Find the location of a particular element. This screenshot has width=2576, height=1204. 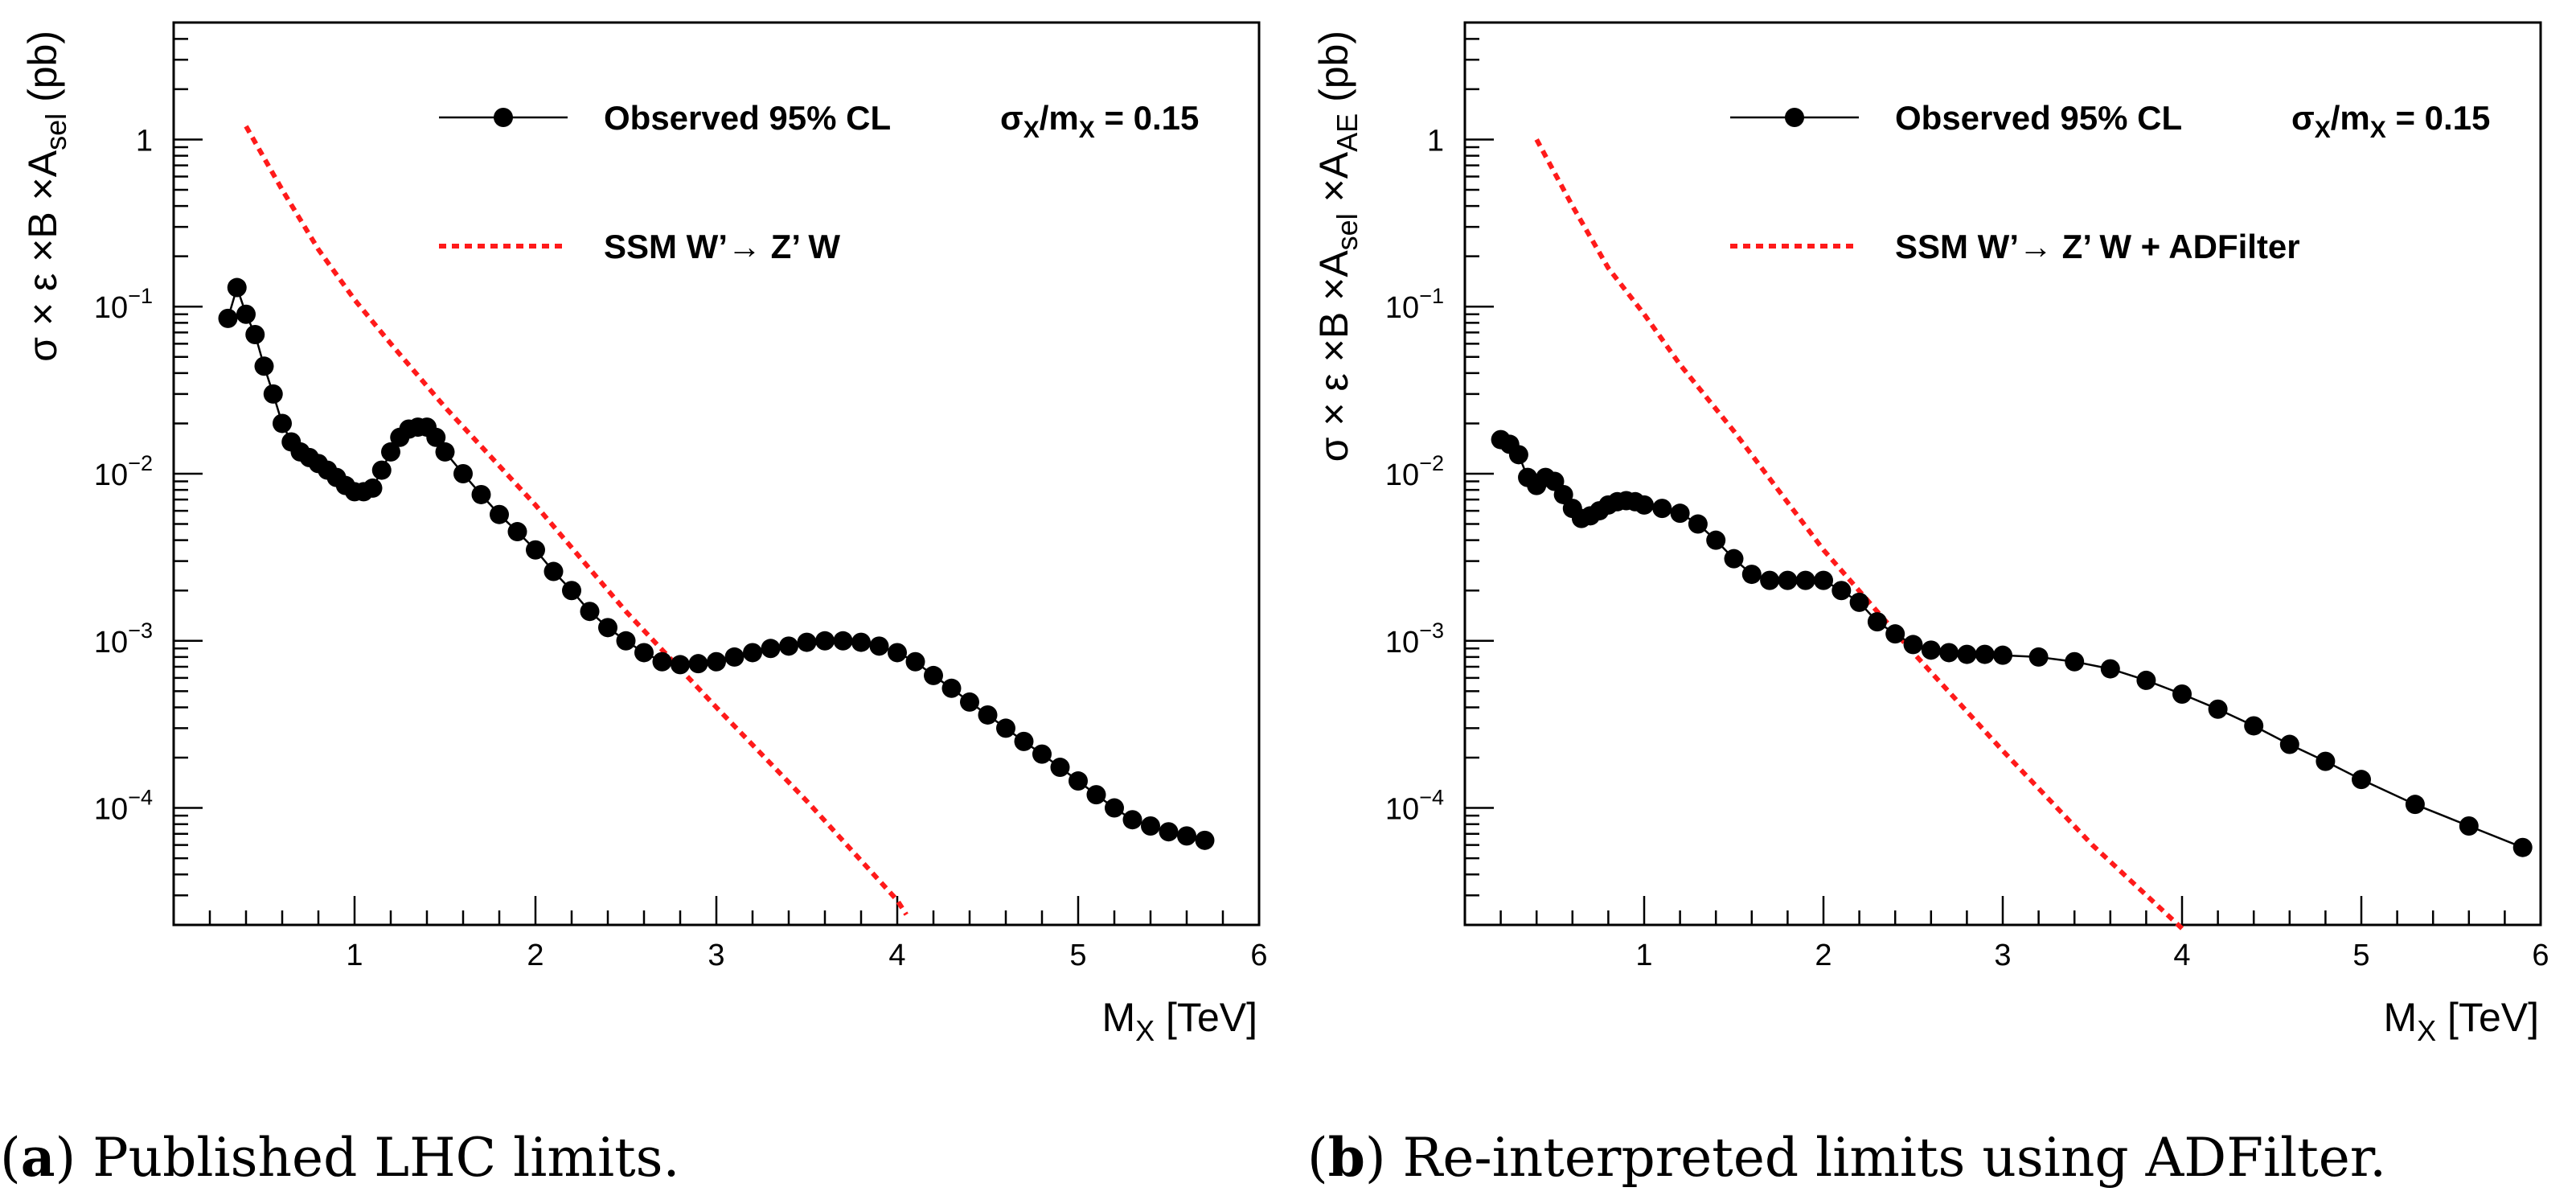

legend-parameter: σX/mX = 0.15 is located at coordinates (2390, 121).